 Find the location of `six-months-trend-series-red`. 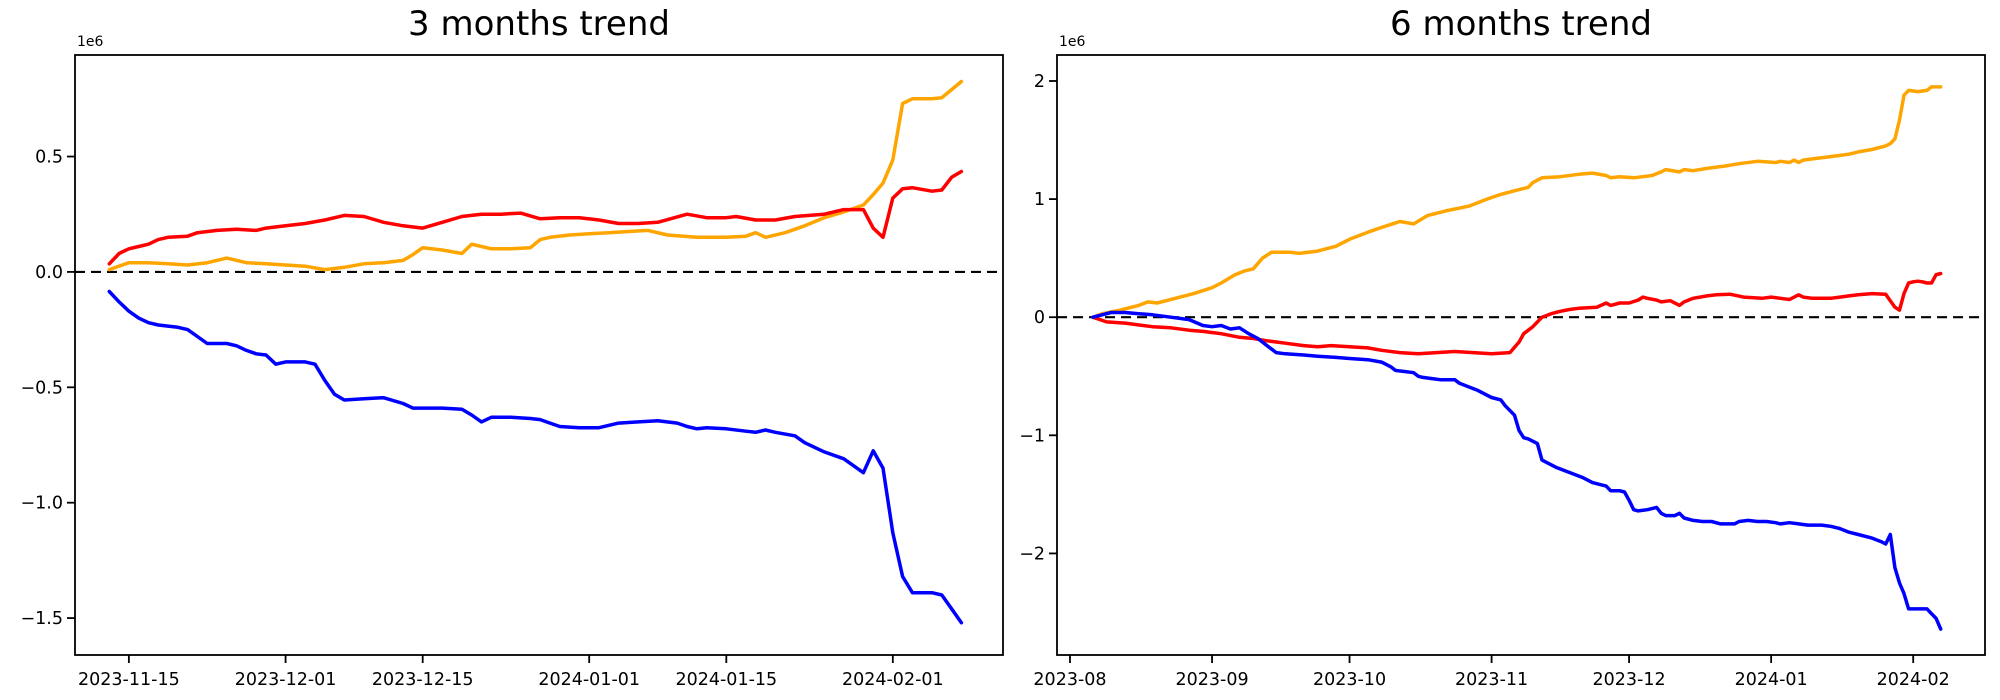

six-months-trend-series-red is located at coordinates (1517, 313).